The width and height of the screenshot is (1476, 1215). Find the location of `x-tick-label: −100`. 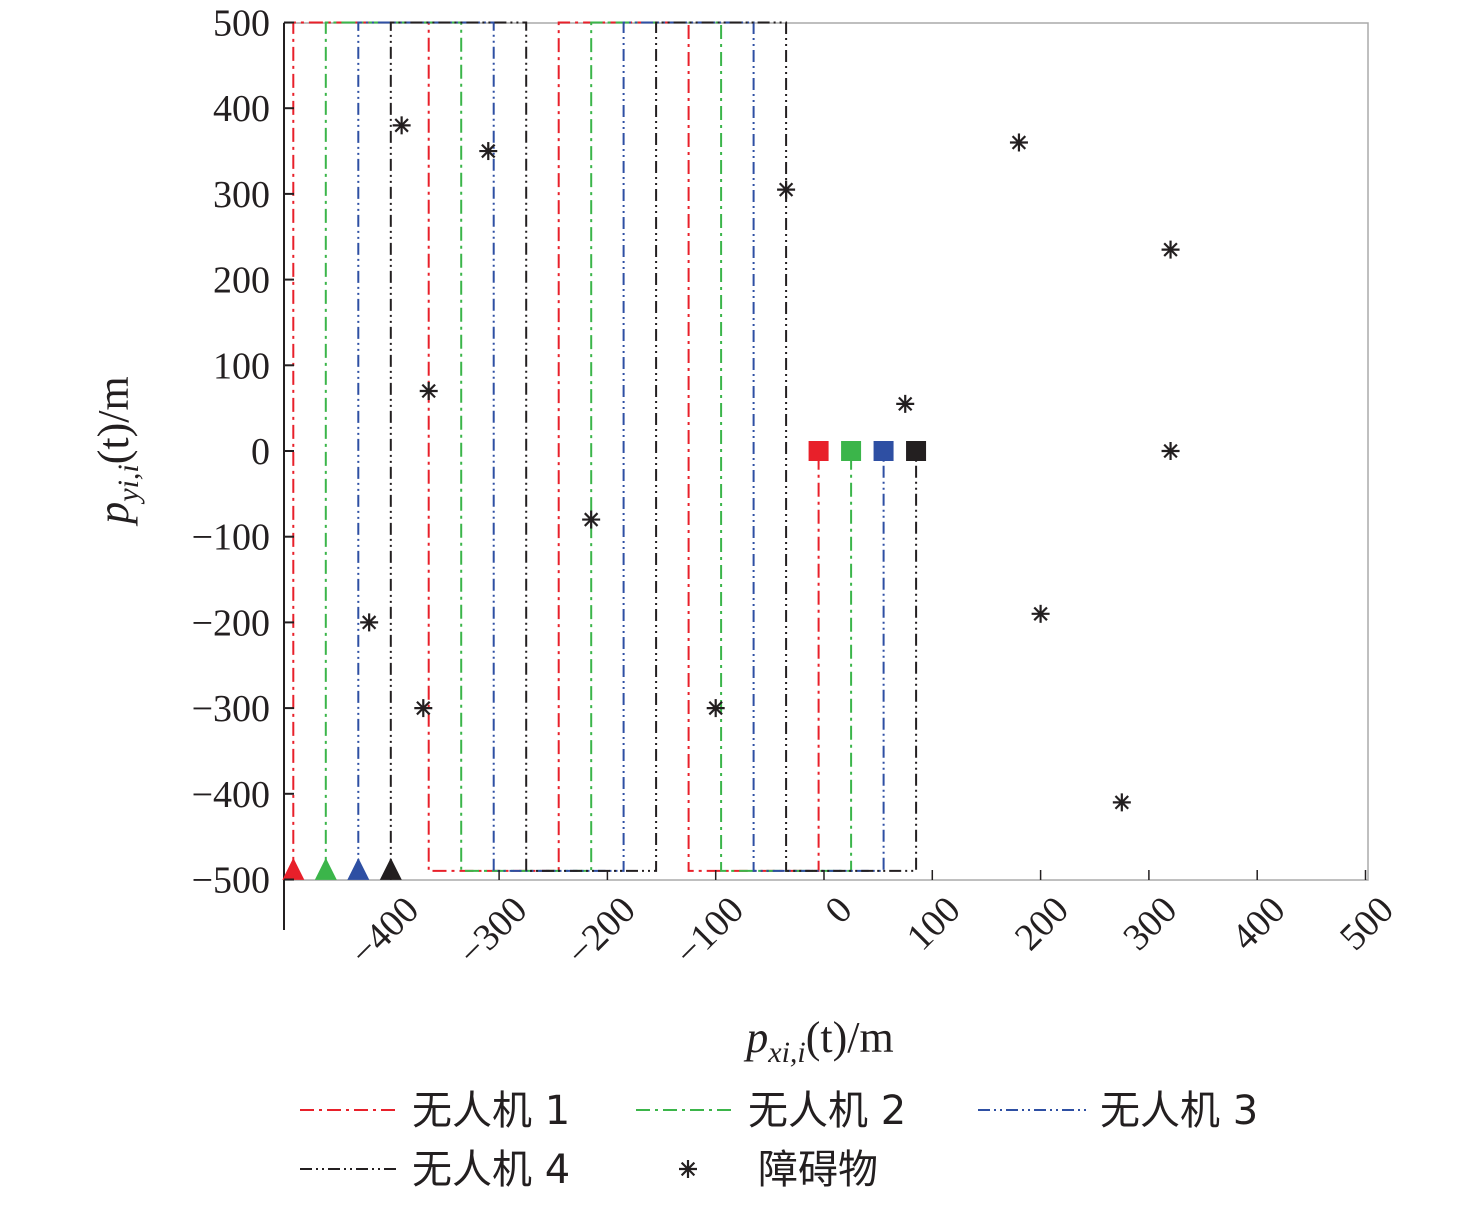

x-tick-label: −100 is located at coordinates (709, 931).